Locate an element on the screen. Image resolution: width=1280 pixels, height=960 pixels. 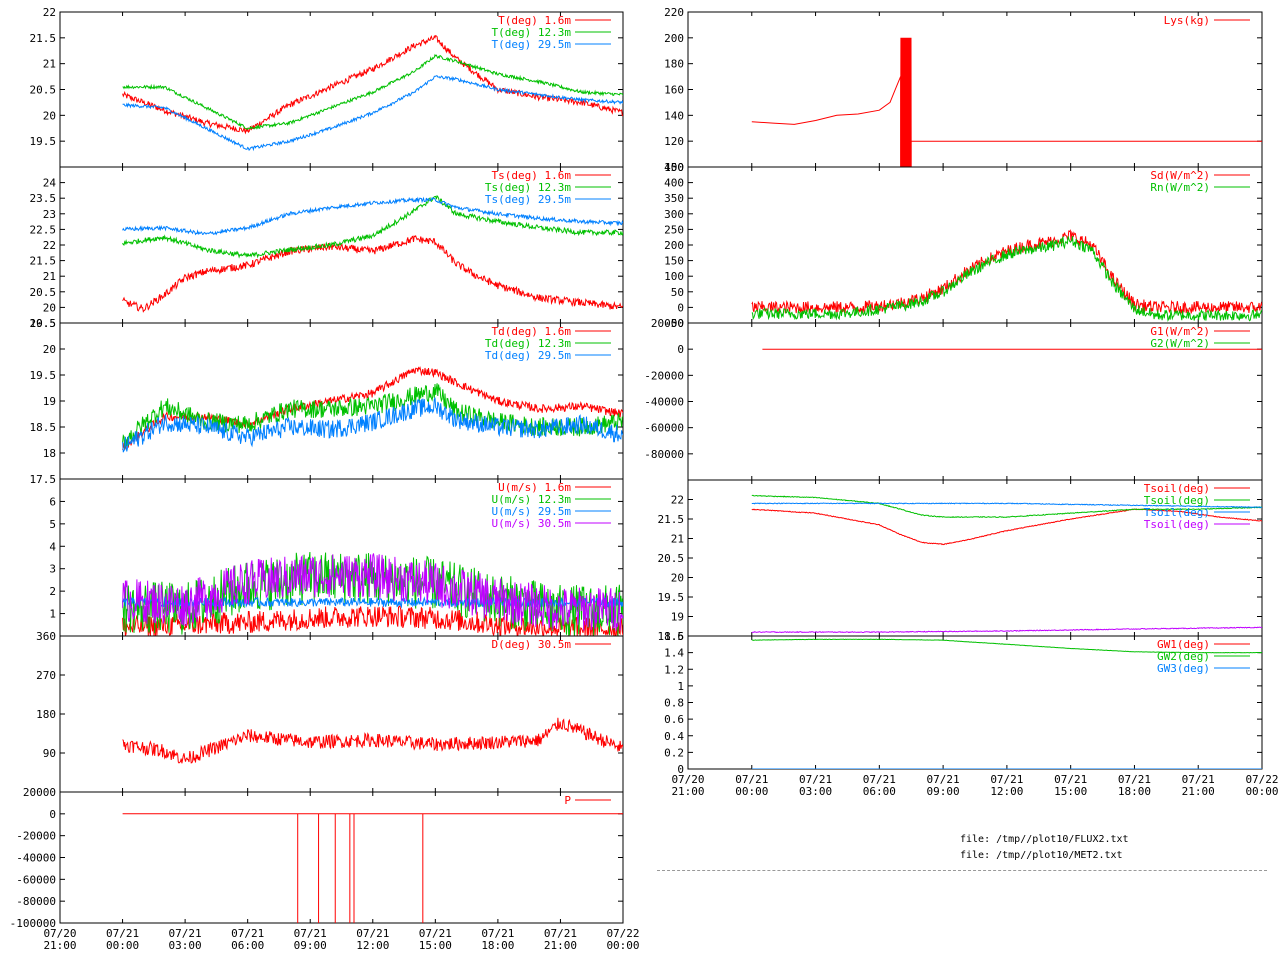
y-tick-label: 6 is located at coordinates (52, 501).